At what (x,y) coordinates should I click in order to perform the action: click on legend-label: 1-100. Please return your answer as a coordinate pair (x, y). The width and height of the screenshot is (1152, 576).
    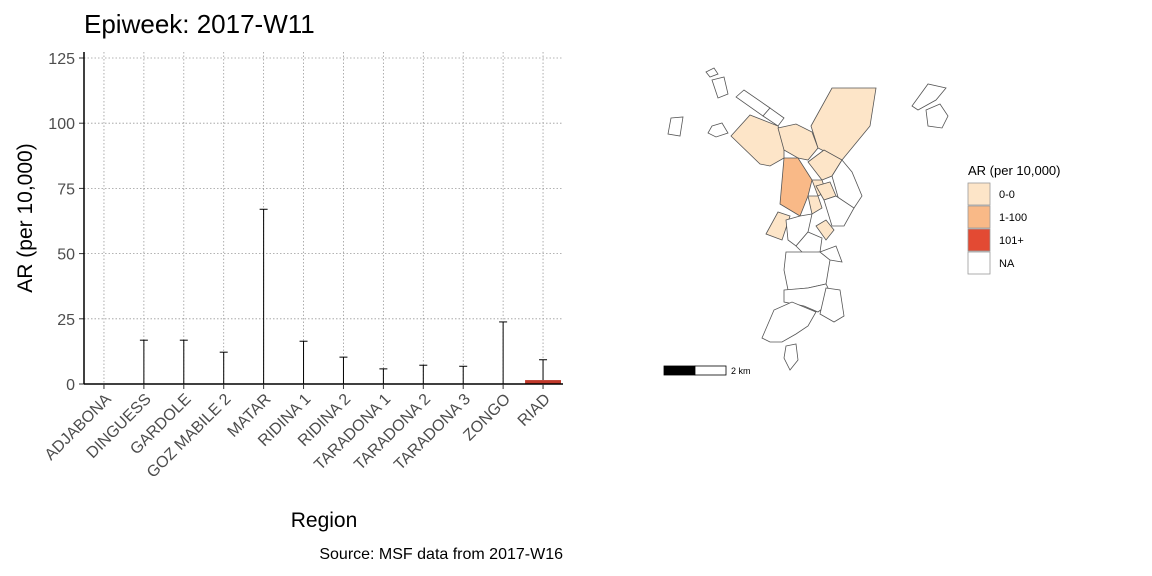
    Looking at the image, I should click on (1013, 218).